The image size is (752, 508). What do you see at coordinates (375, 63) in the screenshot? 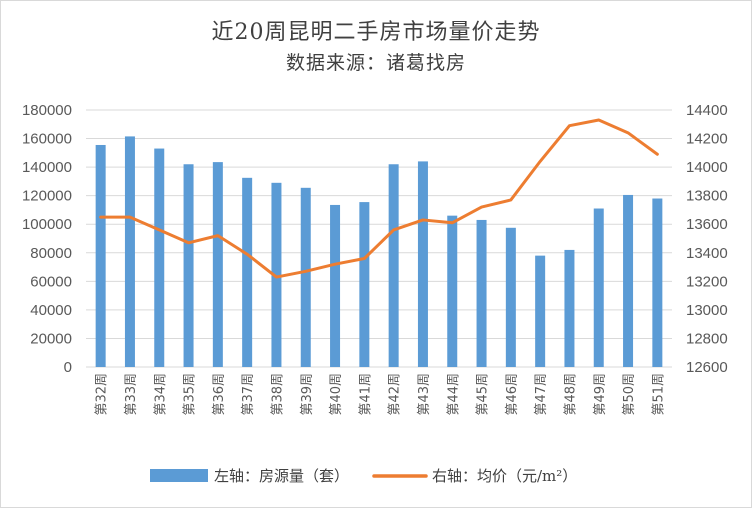
I see `chart-subtitle: 数据来源：诸葛找房` at bounding box center [375, 63].